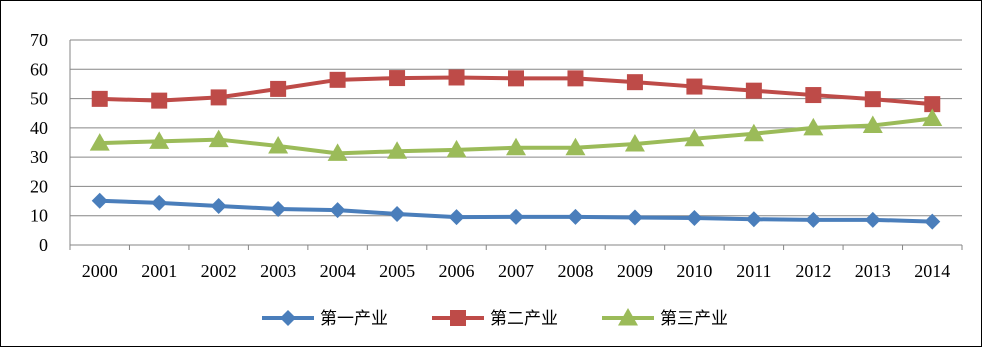  Describe the element at coordinates (694, 271) in the screenshot. I see `x-tick-label: 2010` at that location.